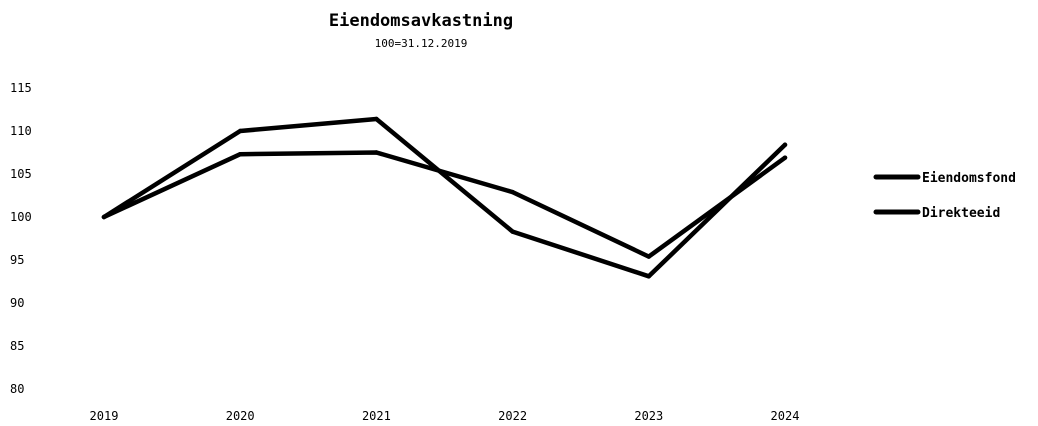 This screenshot has width=1038, height=426. I want to click on chart-title: Eiendomsavkastning, so click(421, 21).